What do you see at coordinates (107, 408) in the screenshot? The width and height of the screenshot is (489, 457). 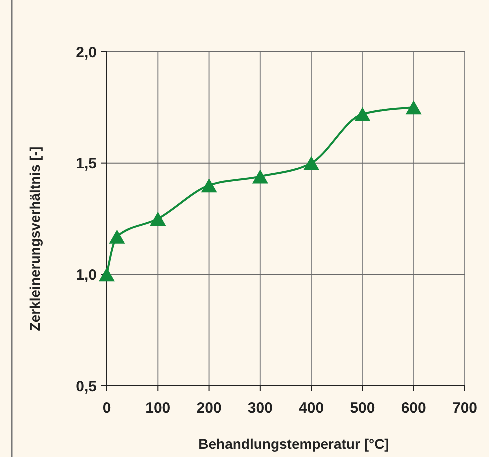 I see `x-tick-label: 0` at bounding box center [107, 408].